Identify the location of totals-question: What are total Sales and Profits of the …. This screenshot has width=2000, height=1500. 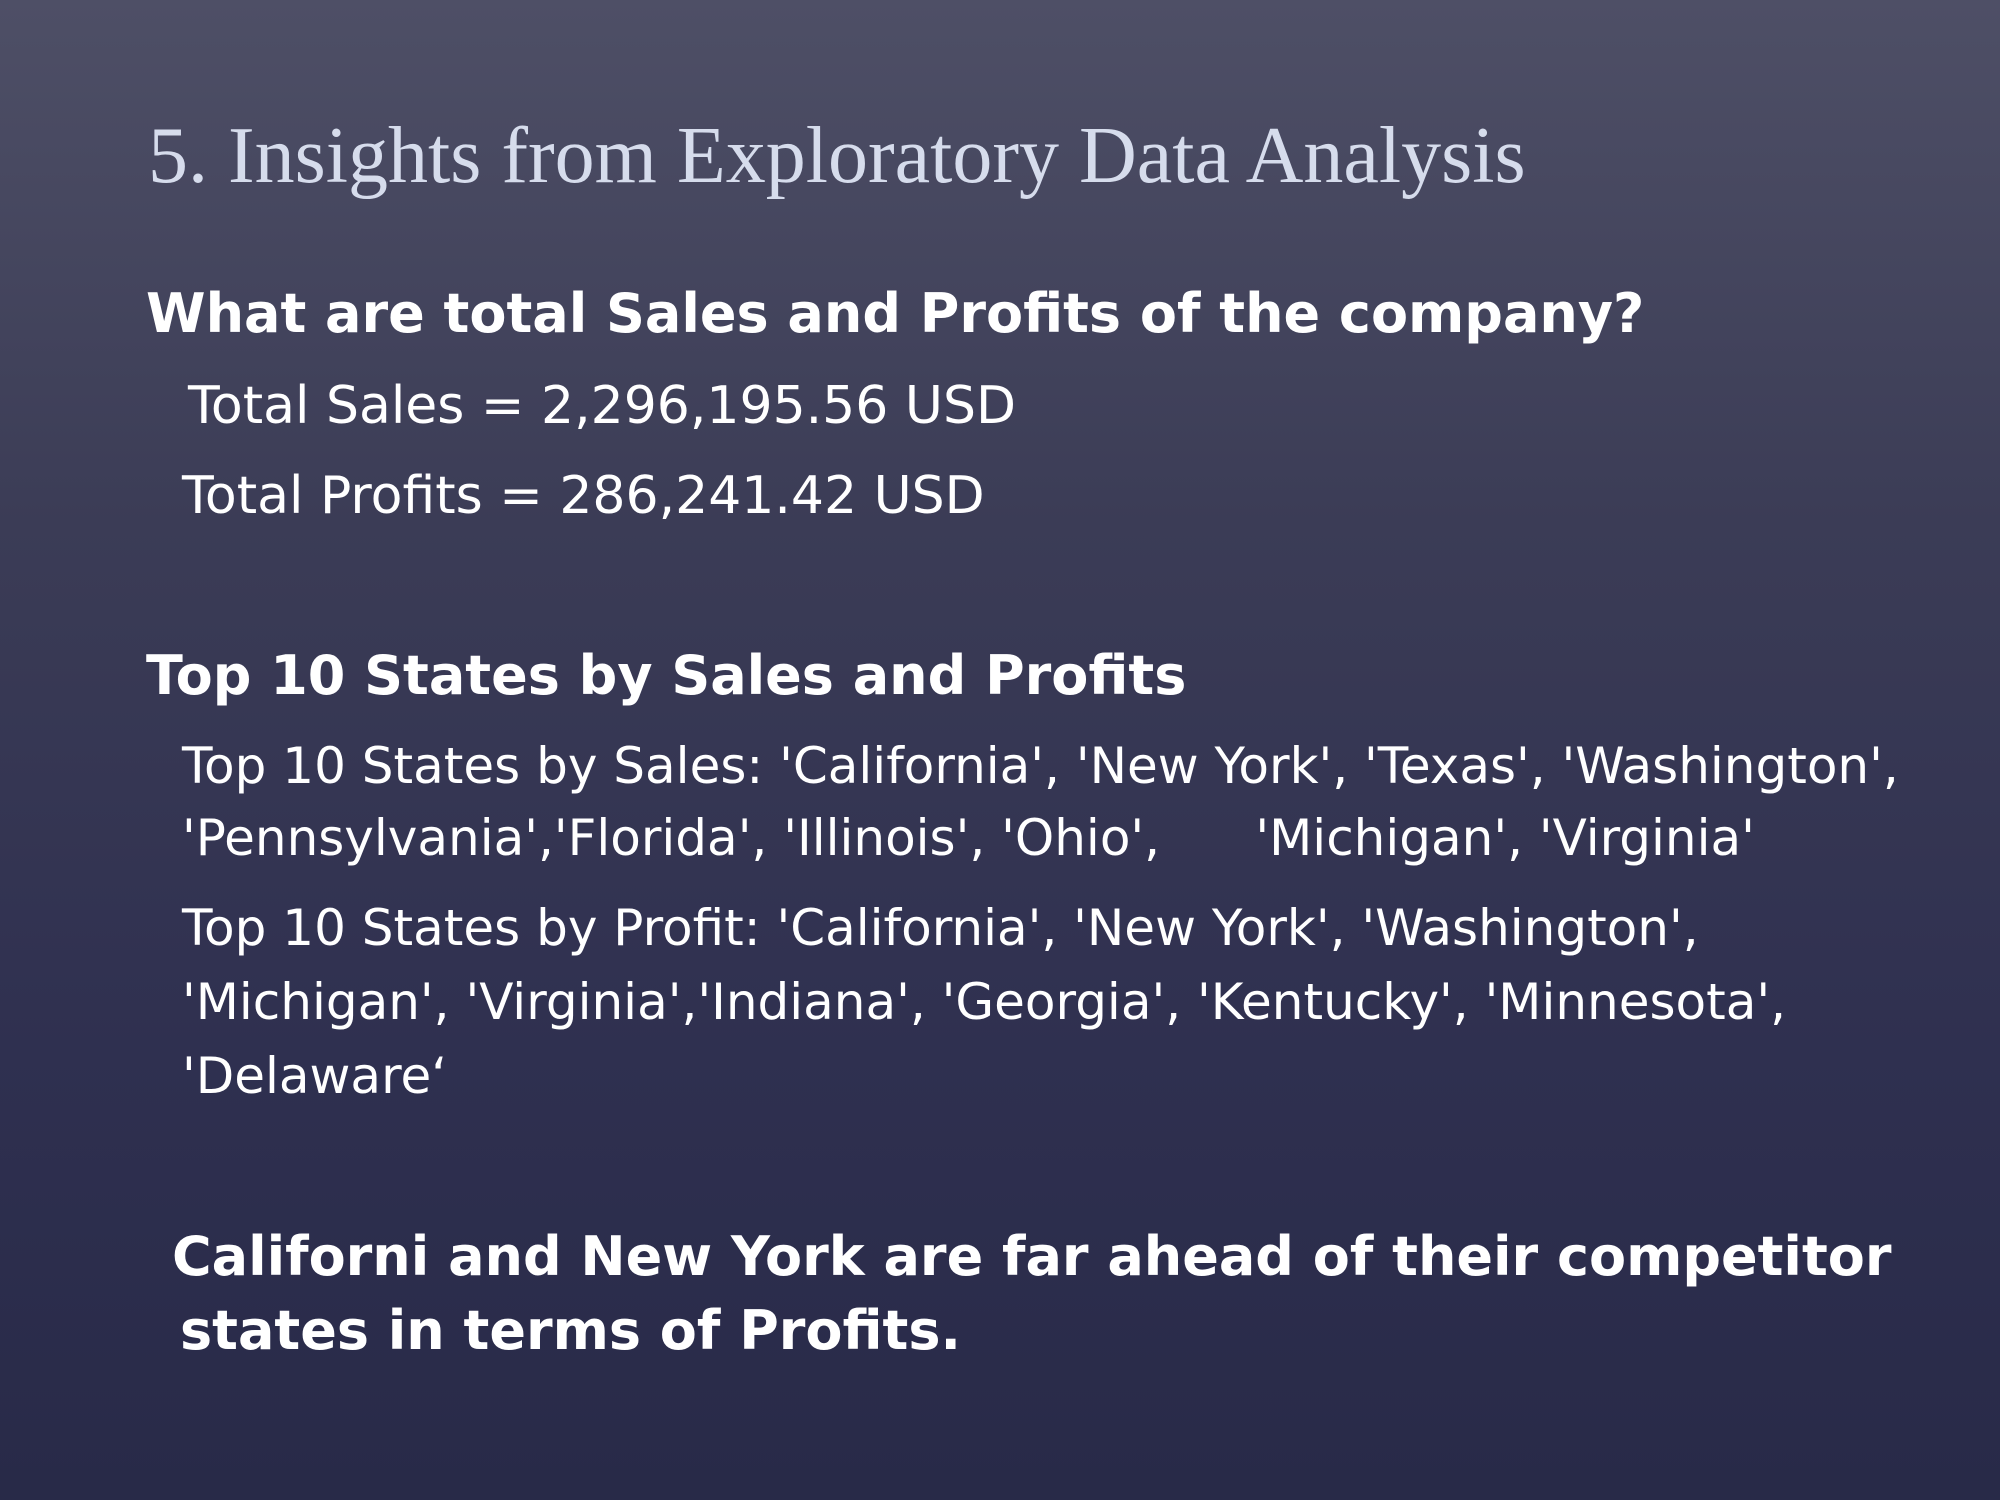
(895, 313).